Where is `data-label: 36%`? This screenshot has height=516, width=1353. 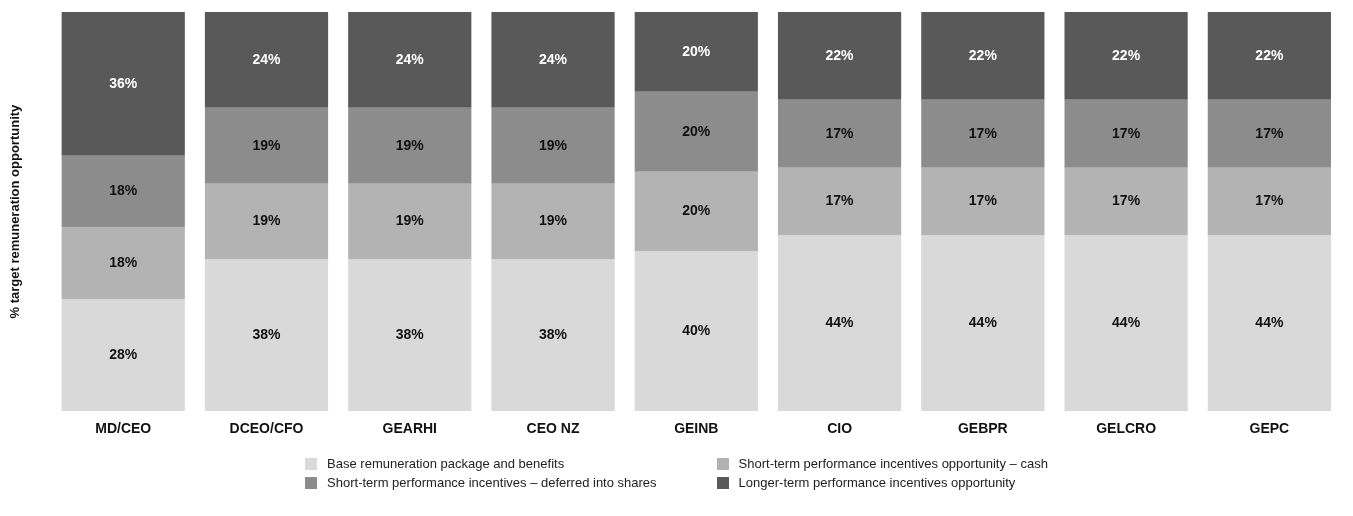
data-label: 36% is located at coordinates (123, 82).